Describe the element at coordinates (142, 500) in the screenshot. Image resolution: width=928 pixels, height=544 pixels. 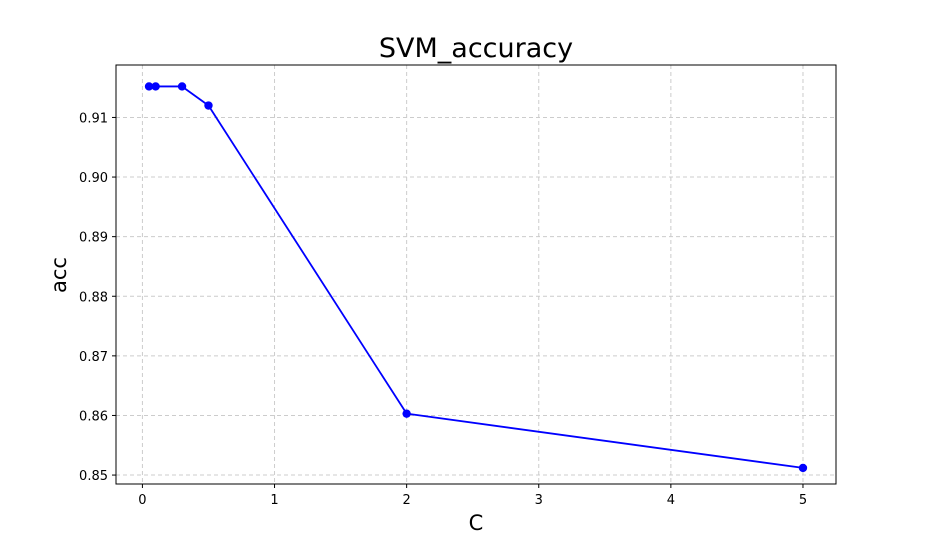
I see `x-tick-label: 0` at that location.